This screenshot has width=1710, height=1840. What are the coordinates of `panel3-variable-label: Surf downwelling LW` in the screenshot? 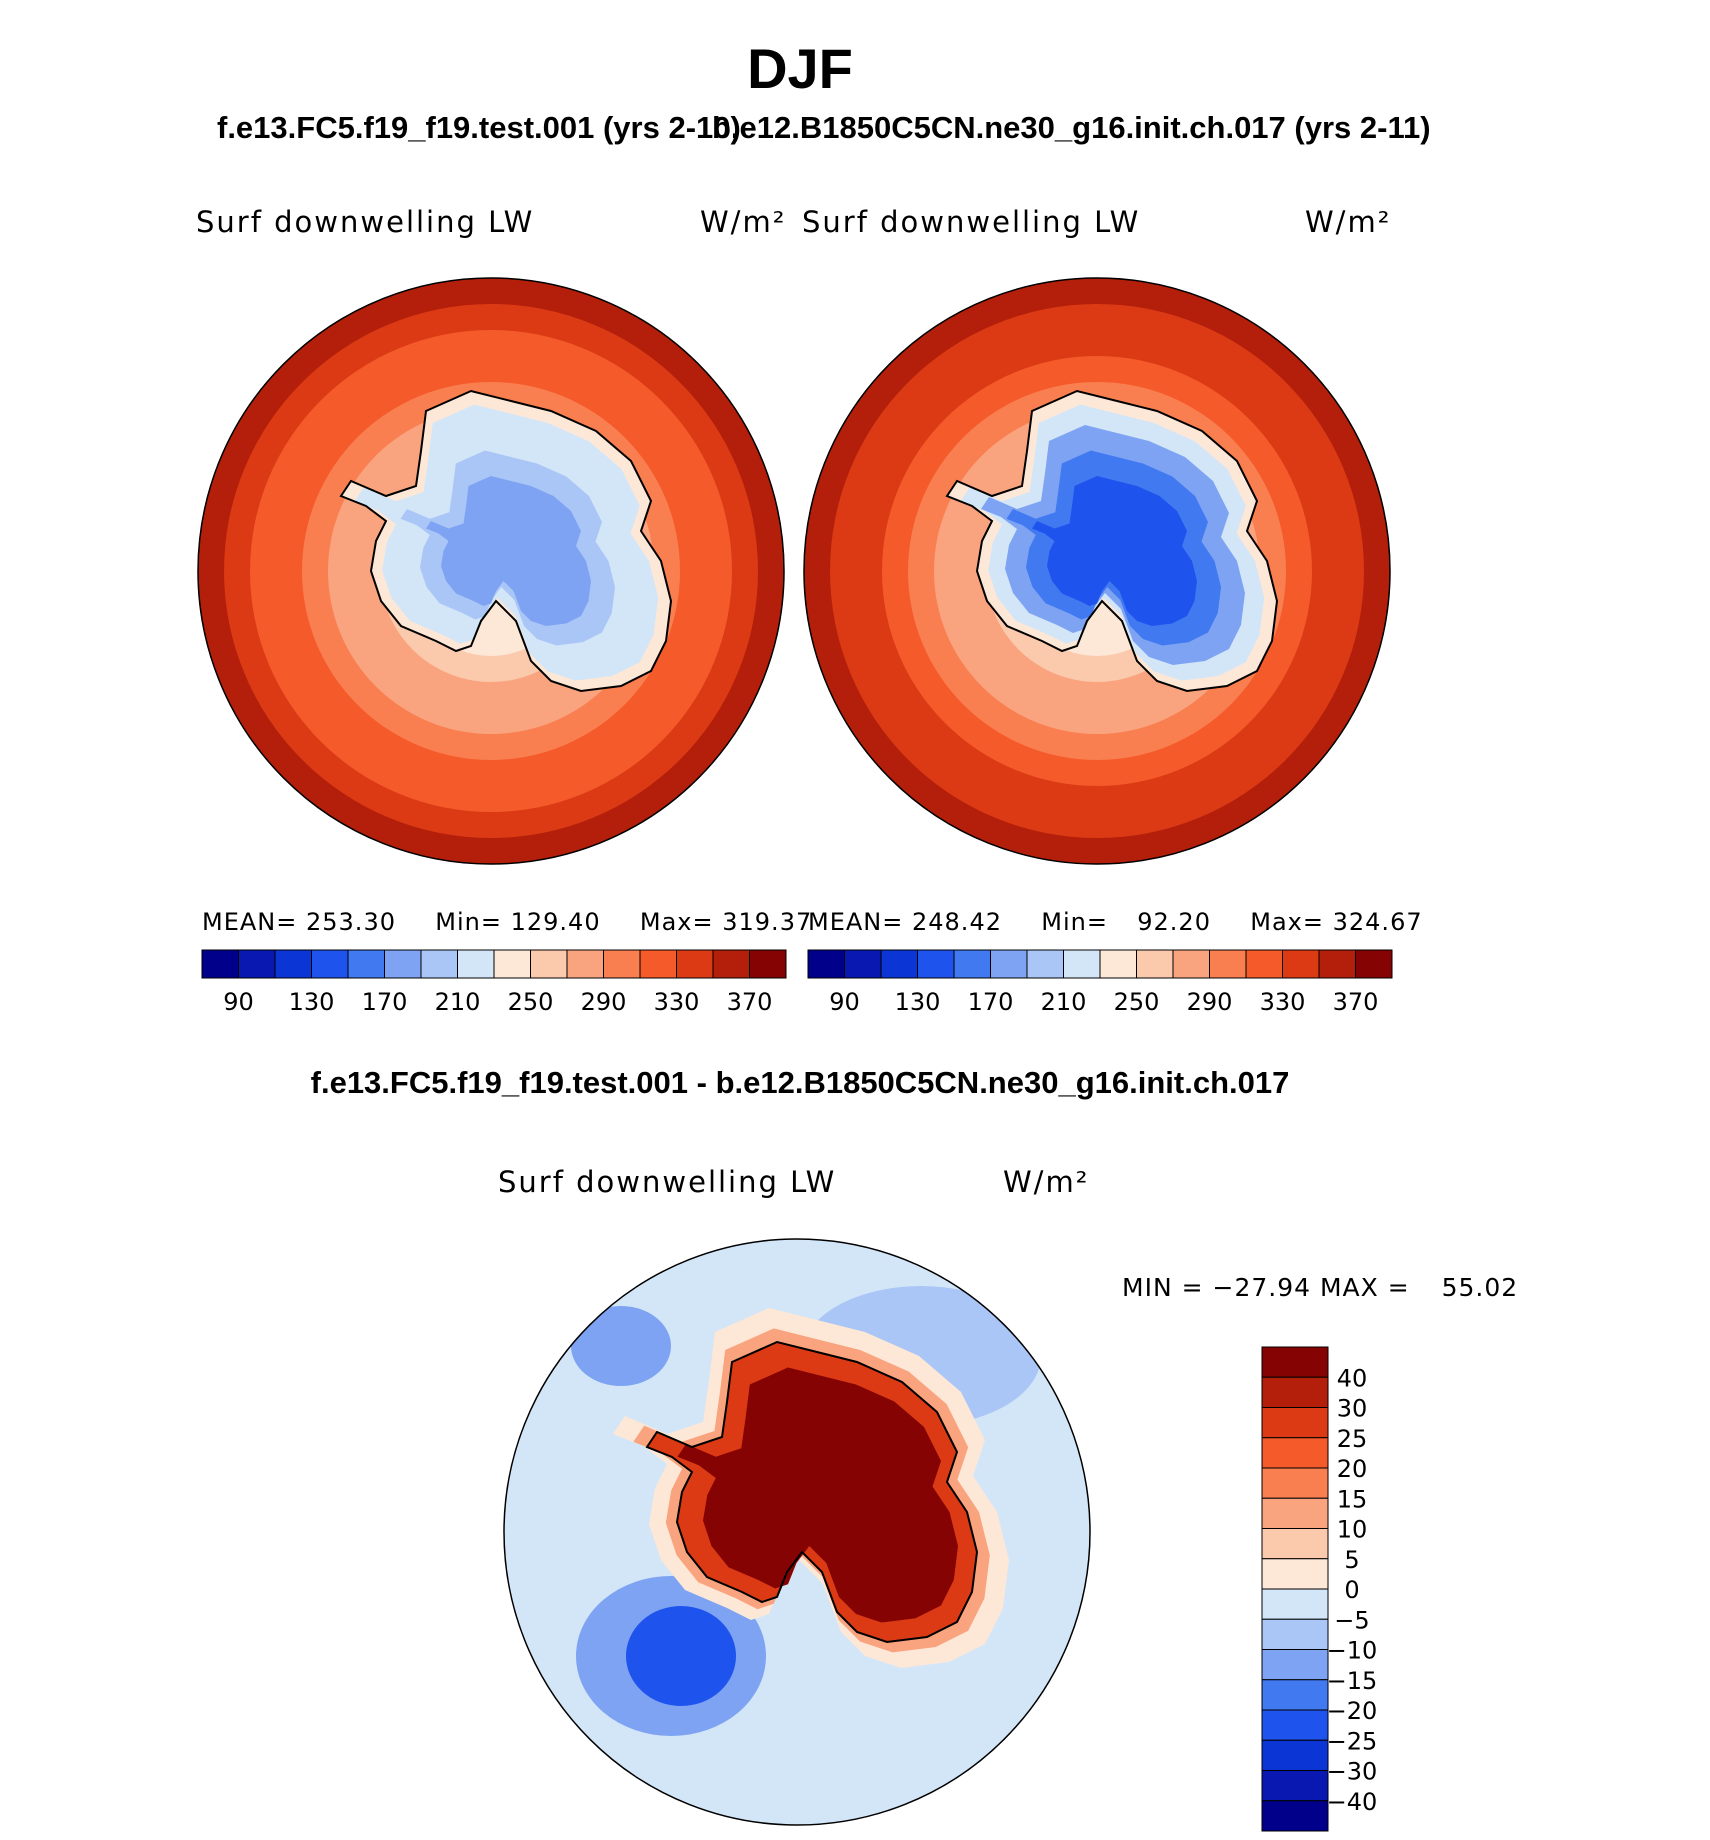 It's located at (667, 1182).